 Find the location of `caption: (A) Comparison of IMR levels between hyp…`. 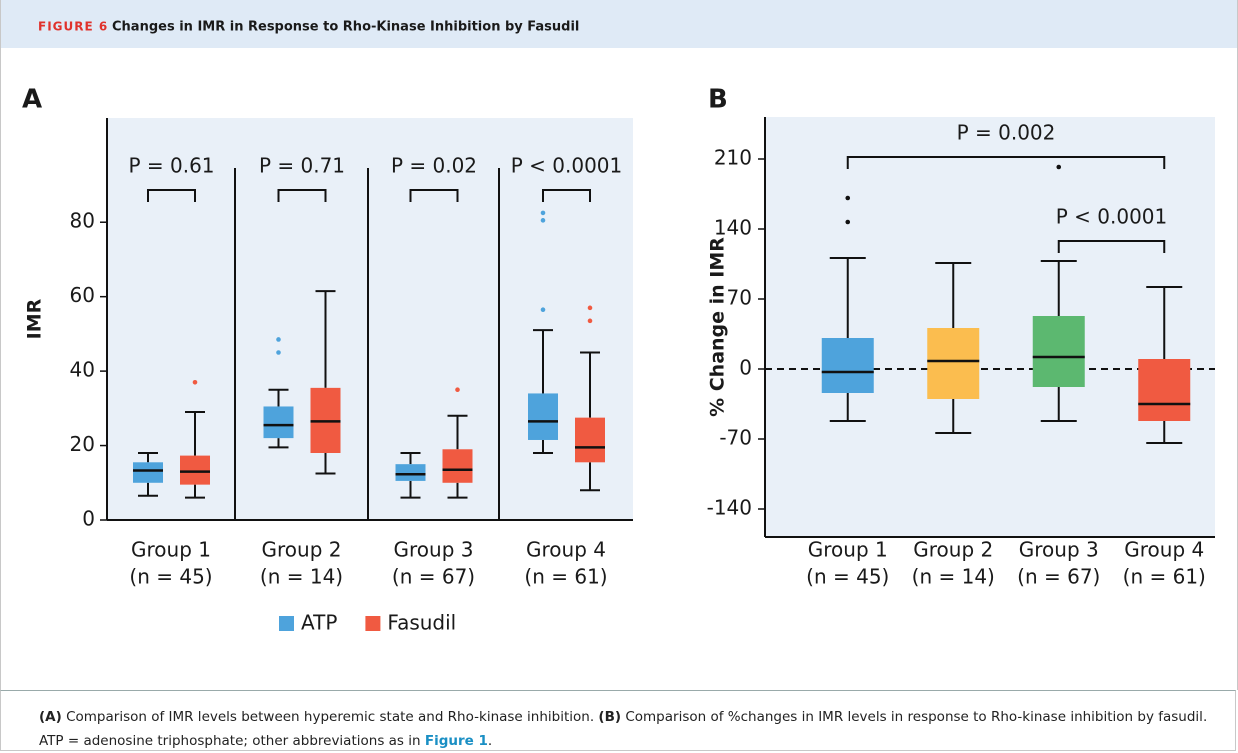

caption: (A) Comparison of IMR levels between hyp… is located at coordinates (618, 720).